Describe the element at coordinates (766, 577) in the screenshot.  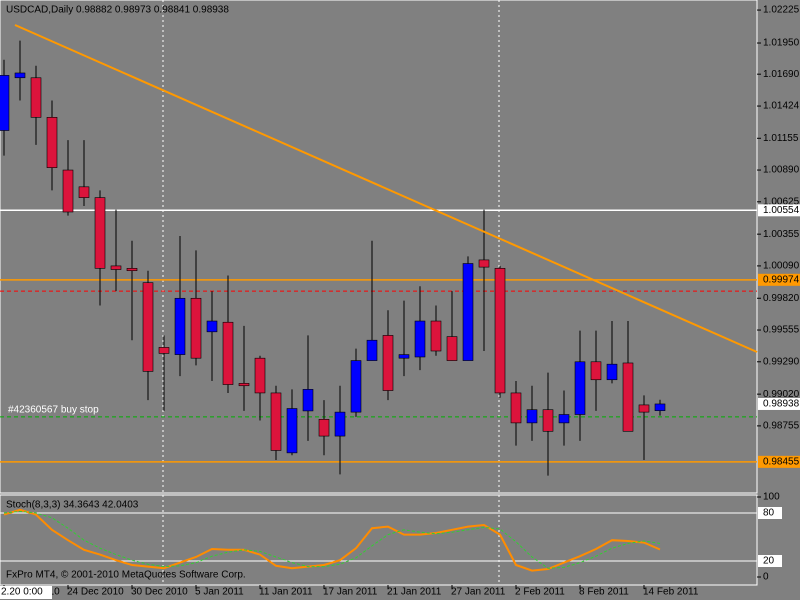
I see `y-tick-label: 0` at that location.